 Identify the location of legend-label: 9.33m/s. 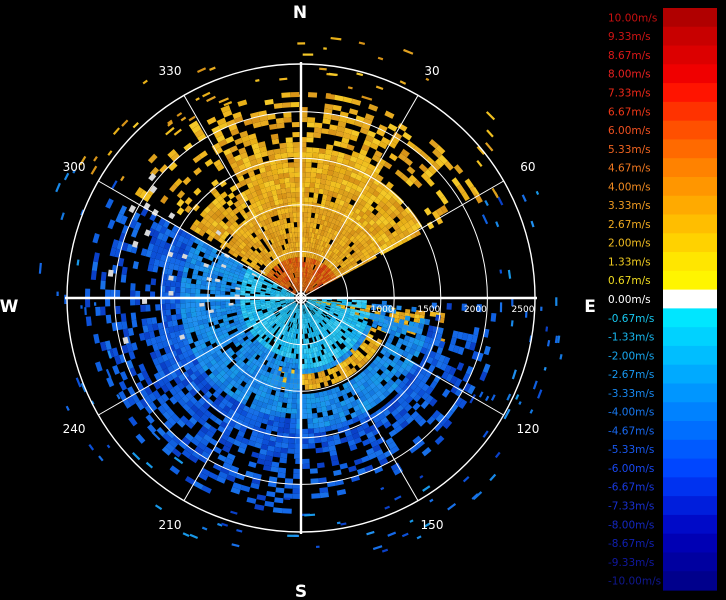
(629, 37).